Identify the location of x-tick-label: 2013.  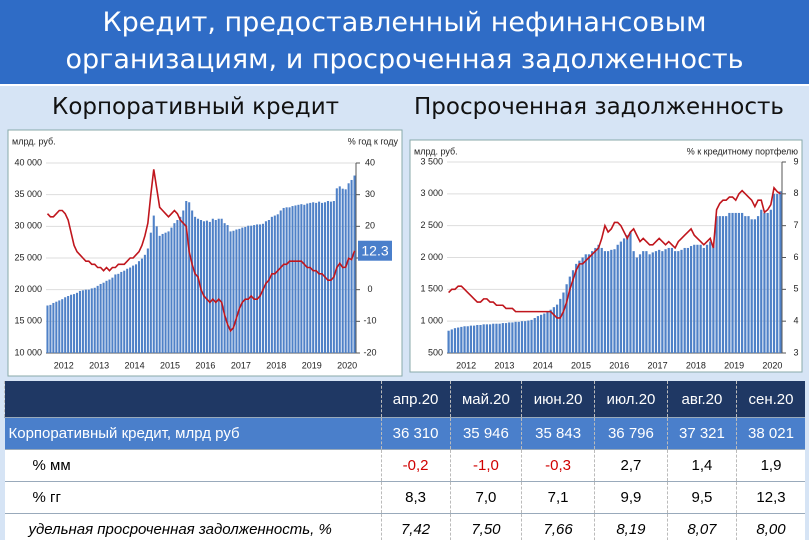
(504, 365).